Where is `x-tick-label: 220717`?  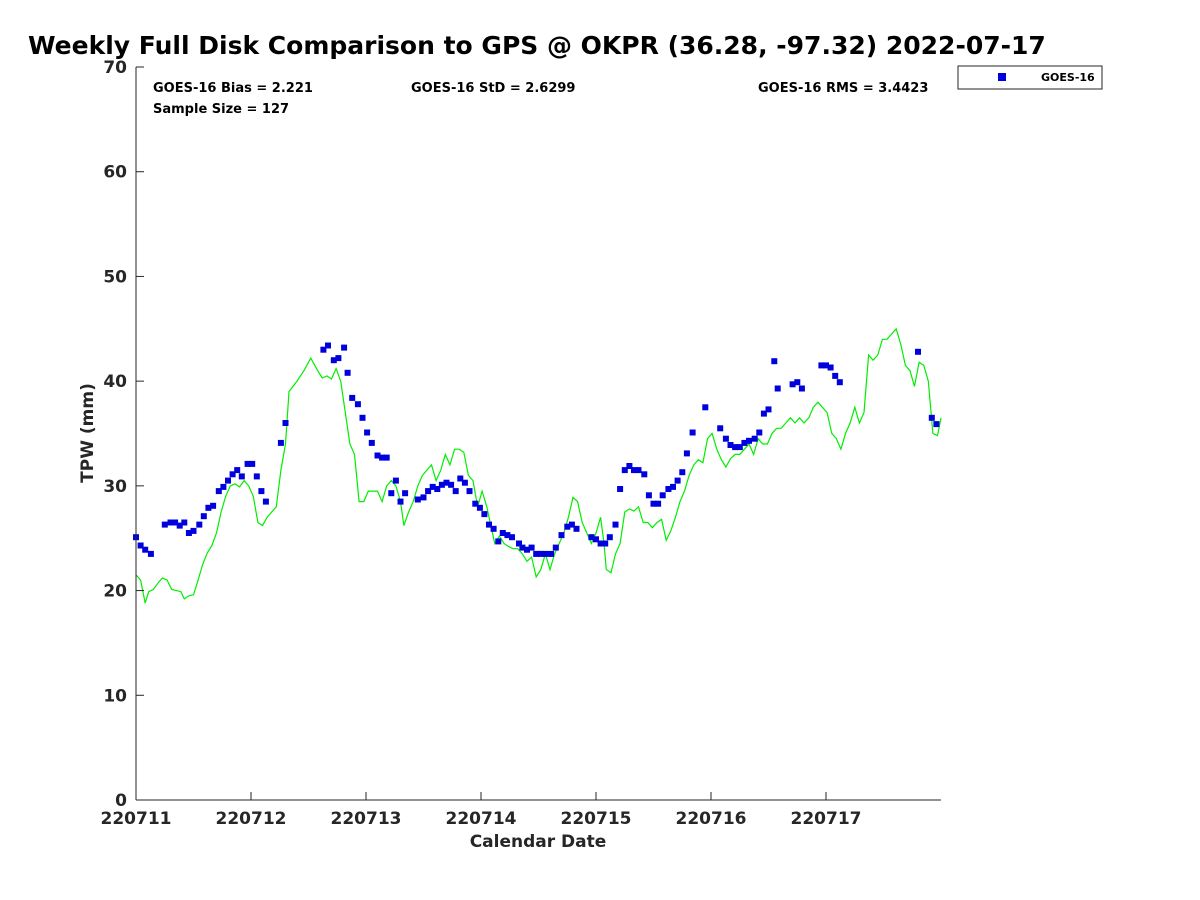
x-tick-label: 220717 is located at coordinates (826, 819).